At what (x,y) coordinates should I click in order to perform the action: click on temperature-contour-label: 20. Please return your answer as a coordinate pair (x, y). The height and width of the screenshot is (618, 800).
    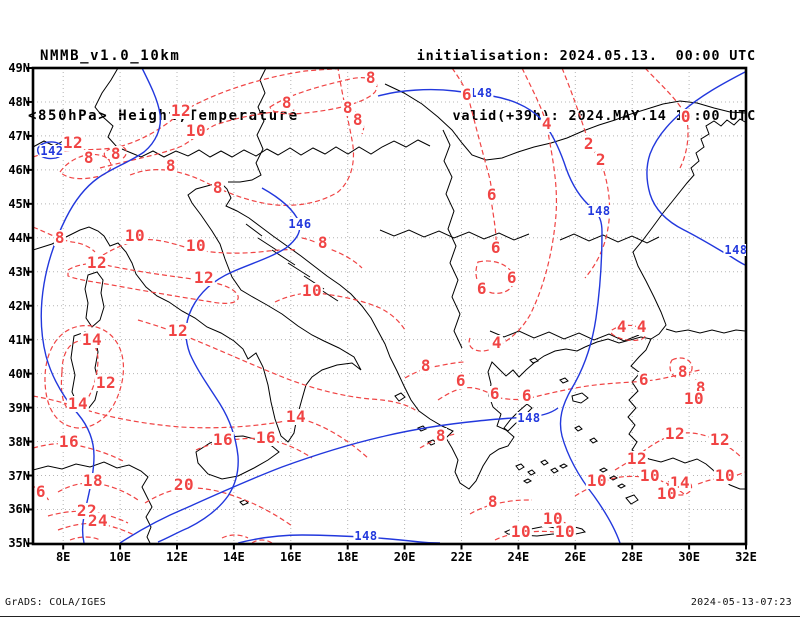
    Looking at the image, I should click on (184, 484).